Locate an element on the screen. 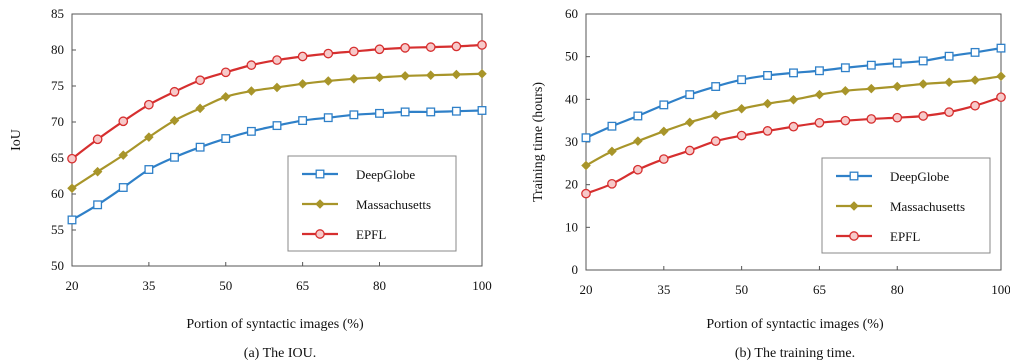  y-tick-label: 0 is located at coordinates (575, 269).